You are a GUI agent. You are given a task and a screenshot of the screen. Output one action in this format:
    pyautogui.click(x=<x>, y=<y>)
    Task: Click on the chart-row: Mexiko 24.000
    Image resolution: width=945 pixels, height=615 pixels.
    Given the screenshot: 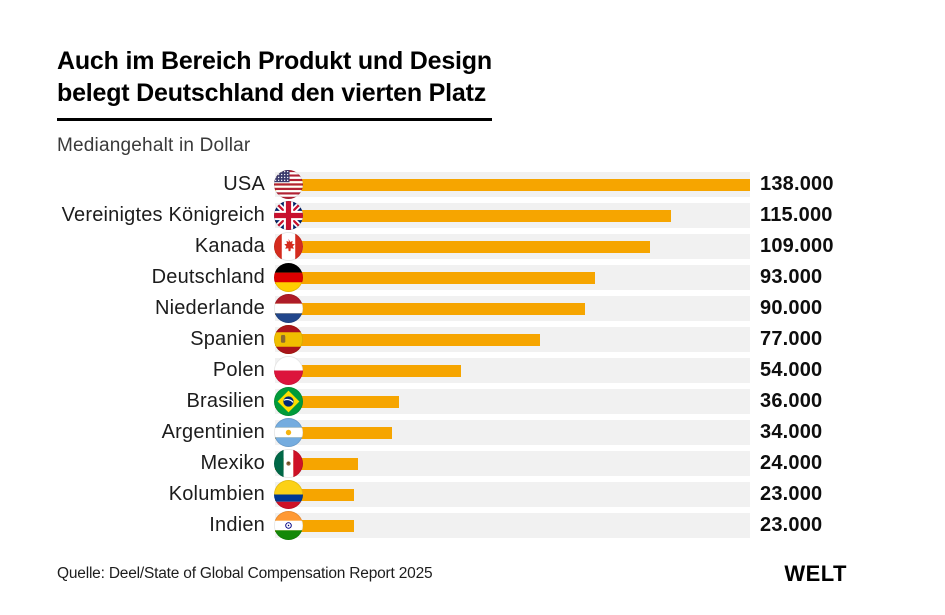 What is the action you would take?
    pyautogui.click(x=452, y=463)
    